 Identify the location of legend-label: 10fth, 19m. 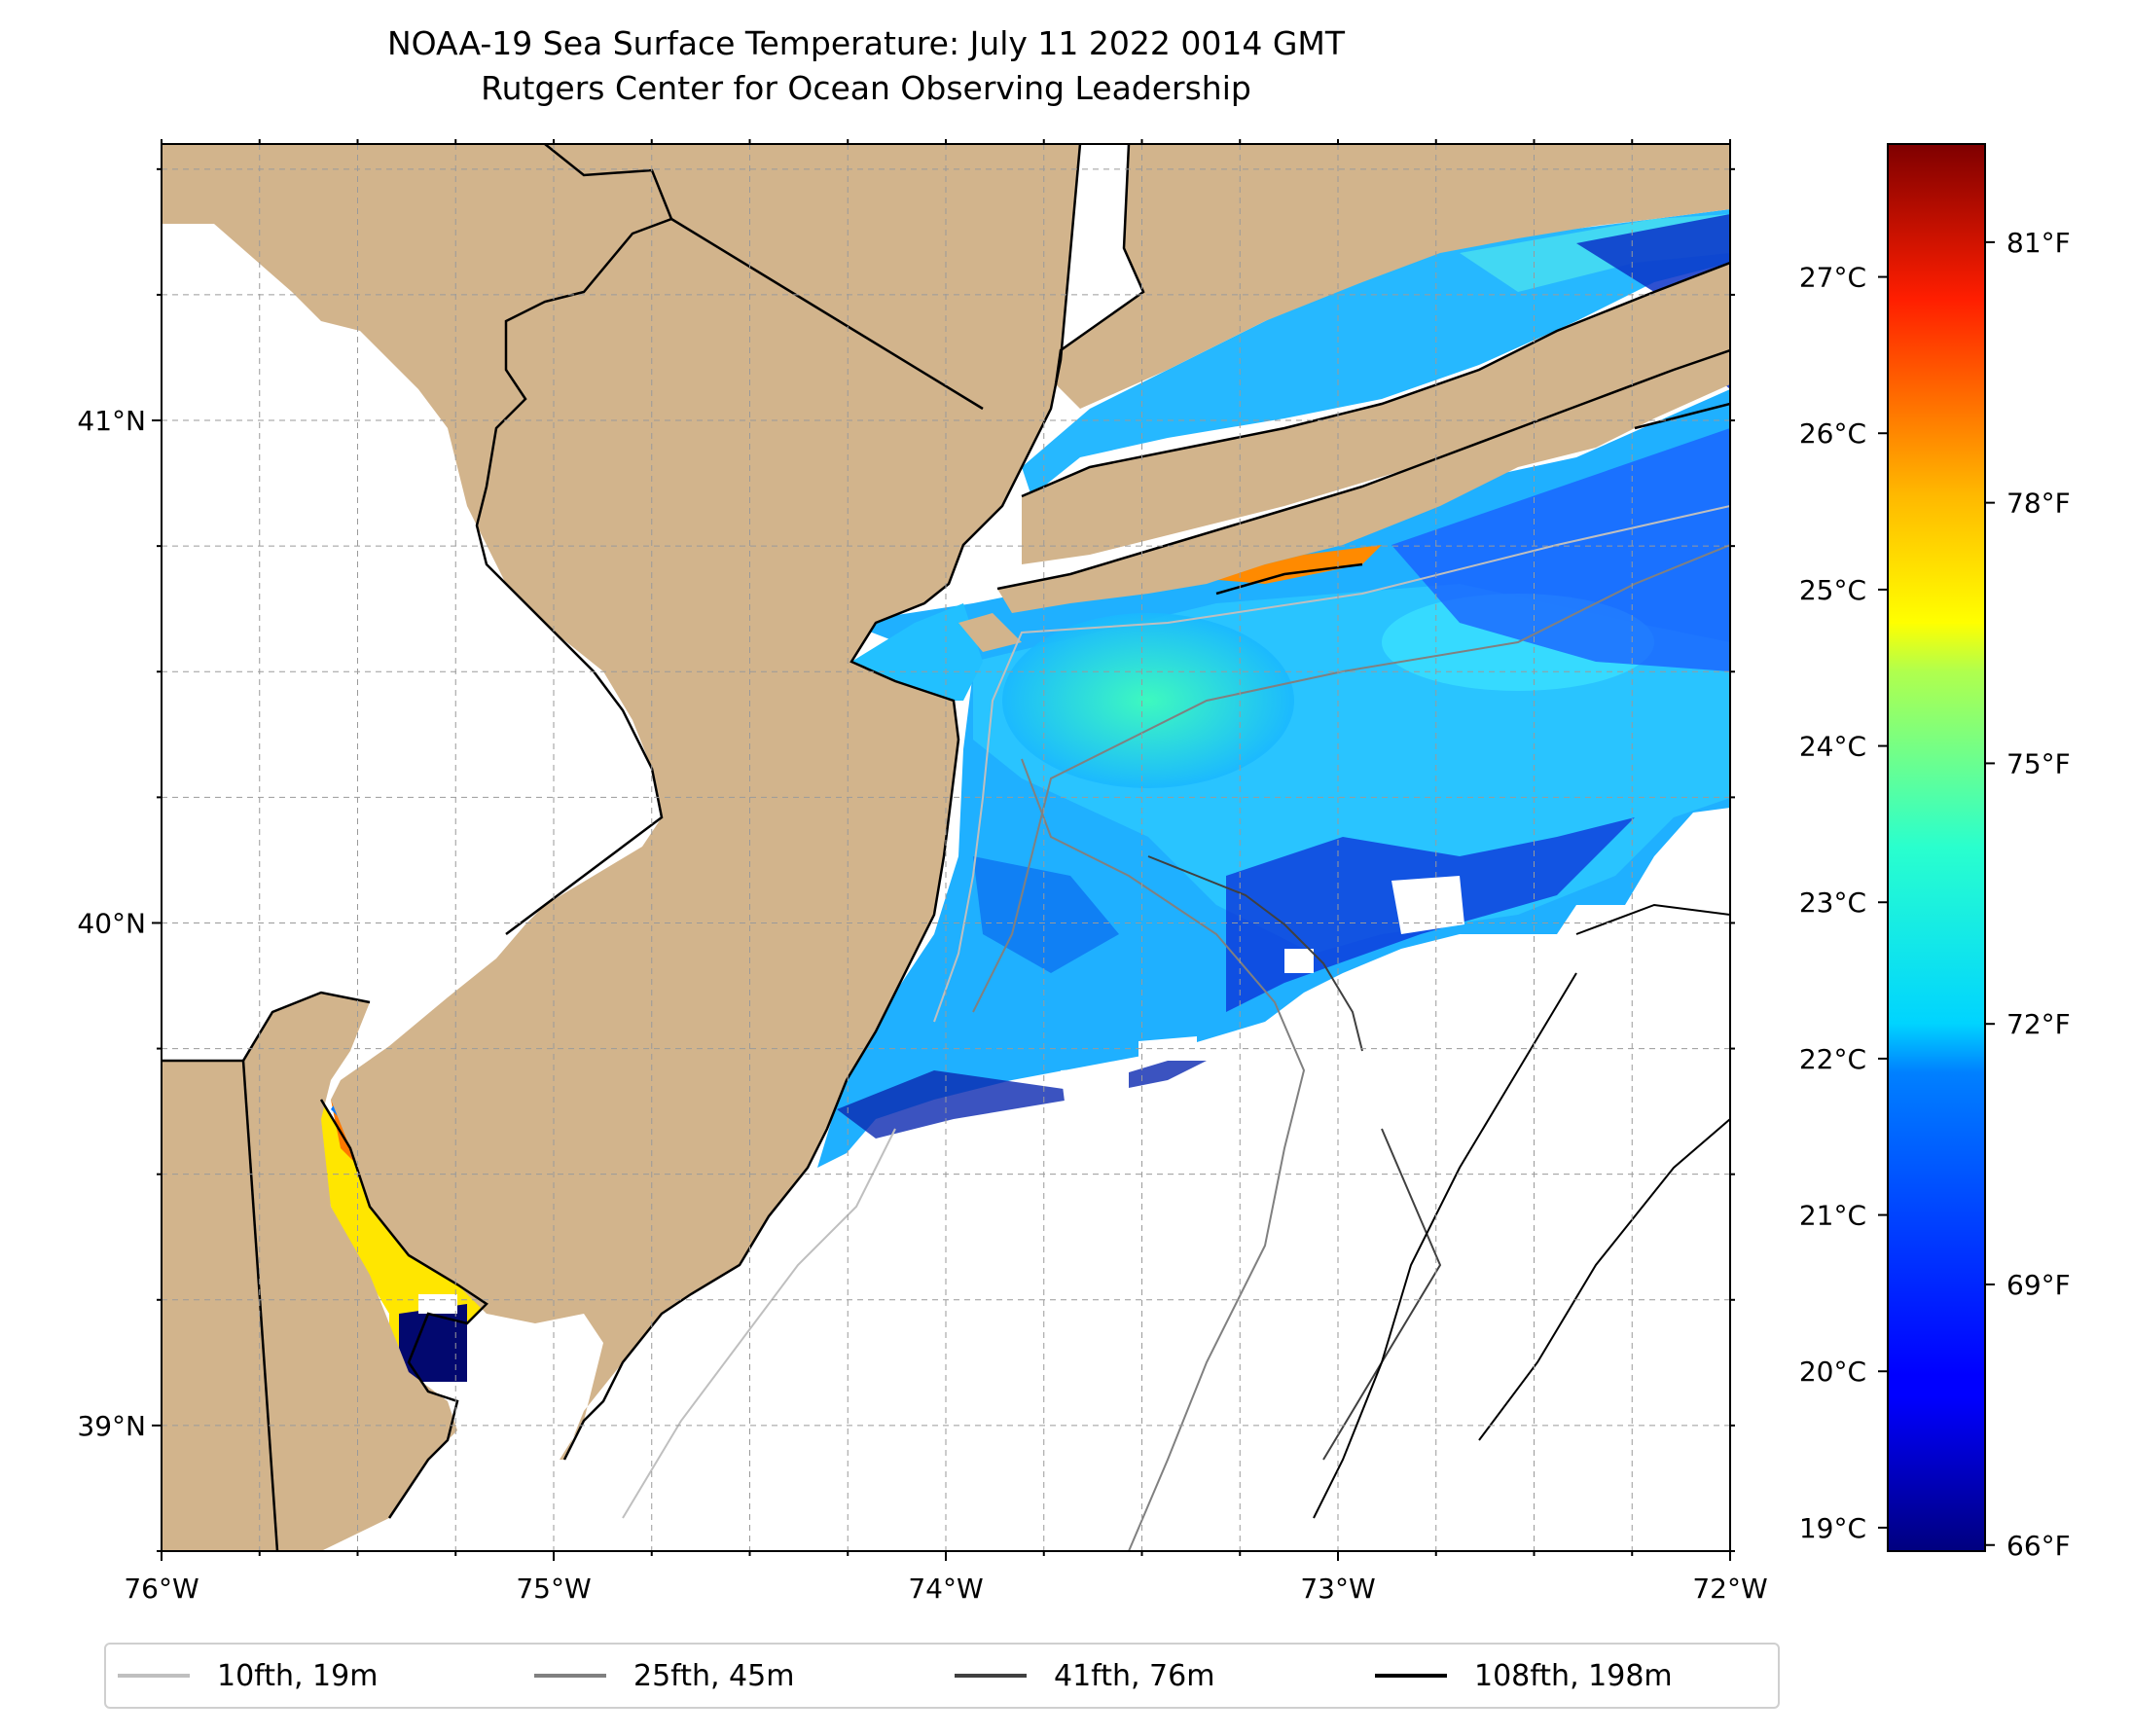
(298, 1676).